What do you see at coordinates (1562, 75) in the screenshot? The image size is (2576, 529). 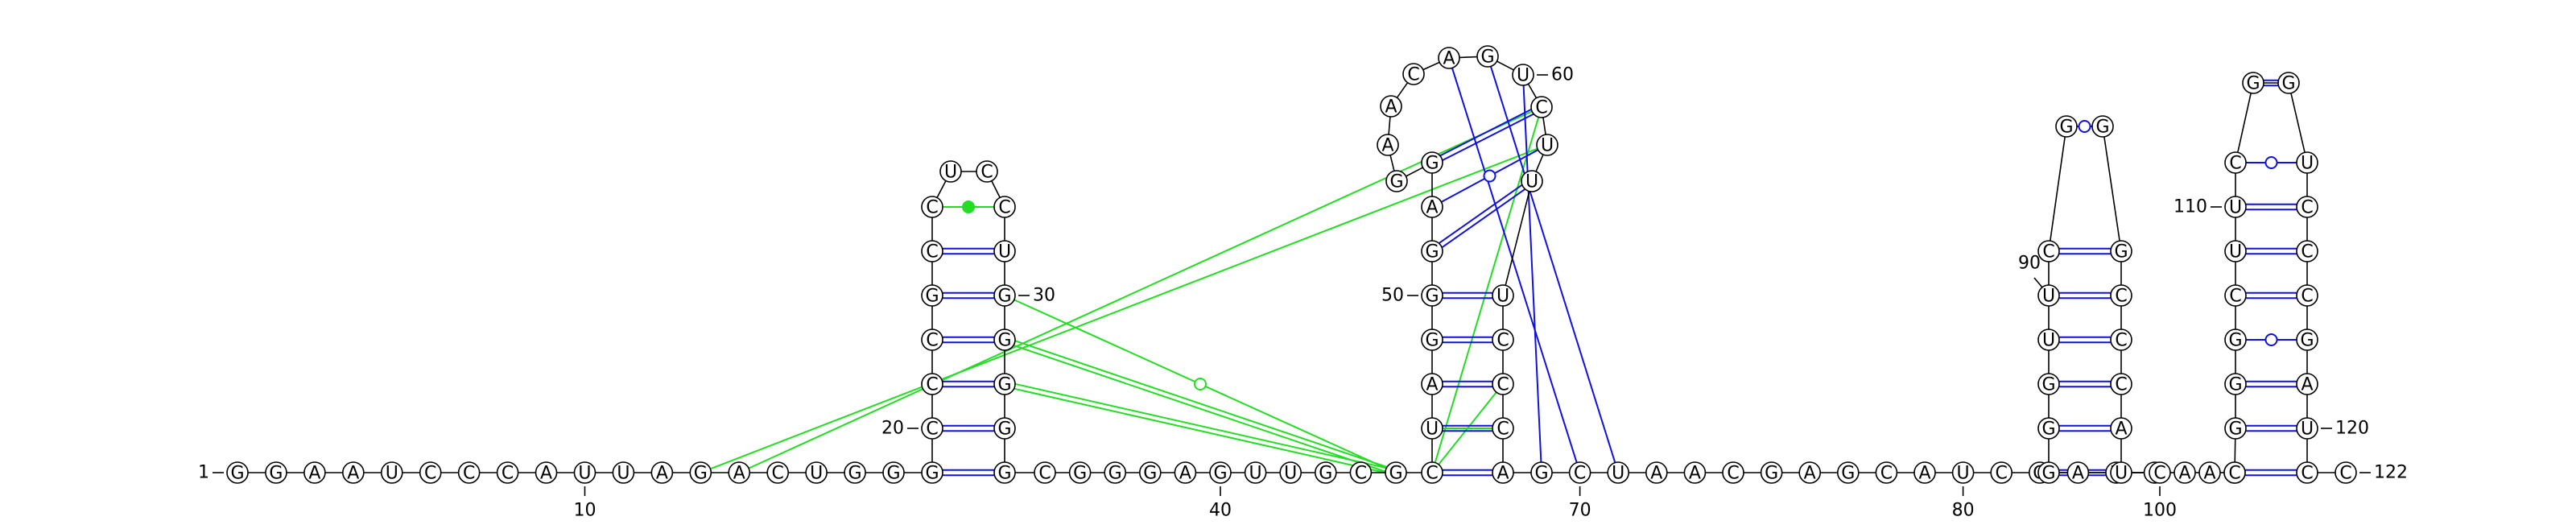 I see `position-label: 60` at bounding box center [1562, 75].